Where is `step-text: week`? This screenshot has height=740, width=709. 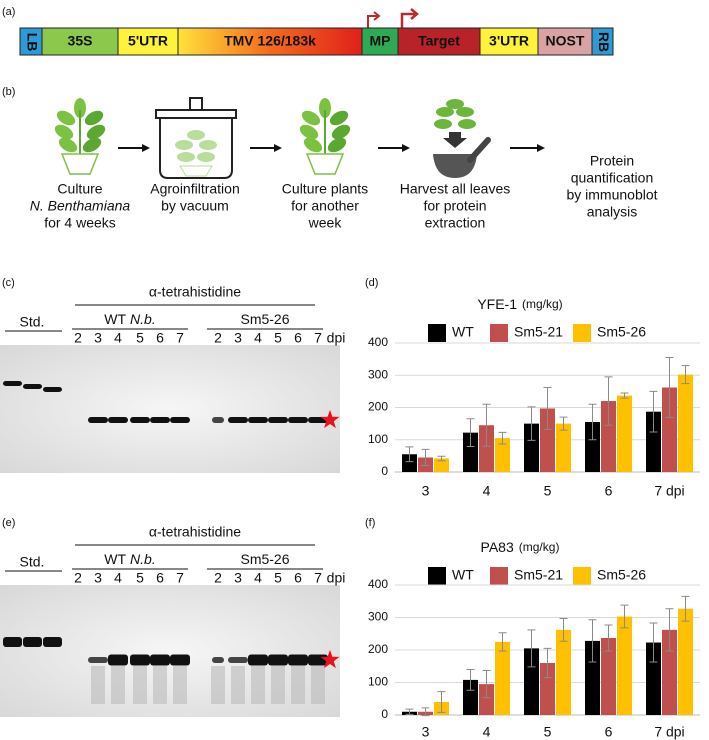
step-text: week is located at coordinates (325, 223).